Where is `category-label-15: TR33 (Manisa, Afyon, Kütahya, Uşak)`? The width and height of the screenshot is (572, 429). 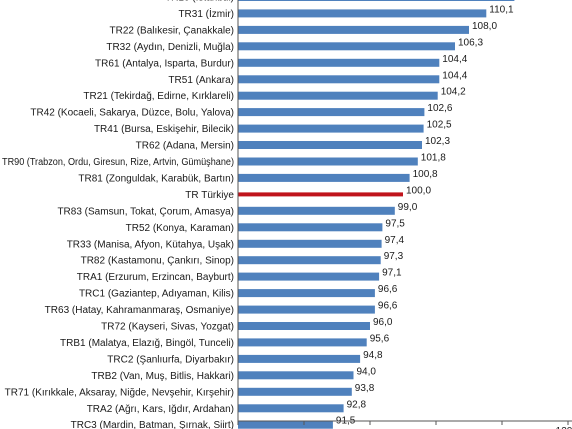 category-label-15: TR33 (Manisa, Afyon, Kütahya, Uşak) is located at coordinates (150, 244).